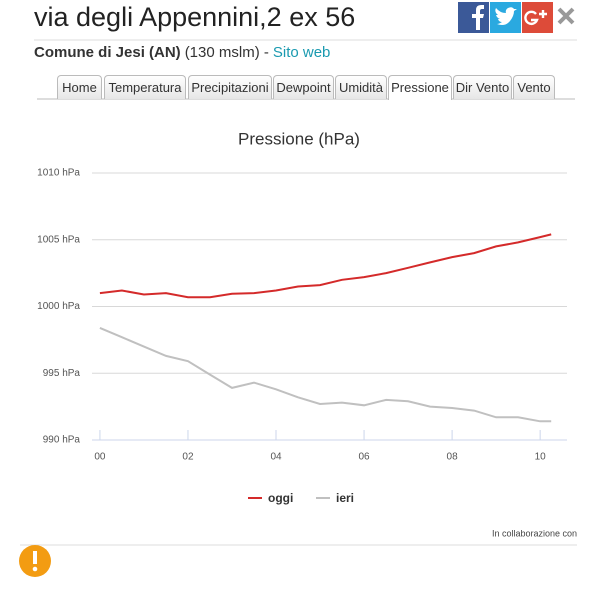 The height and width of the screenshot is (603, 597). Describe the element at coordinates (100, 457) in the screenshot. I see `x-tick-label: 00` at that location.